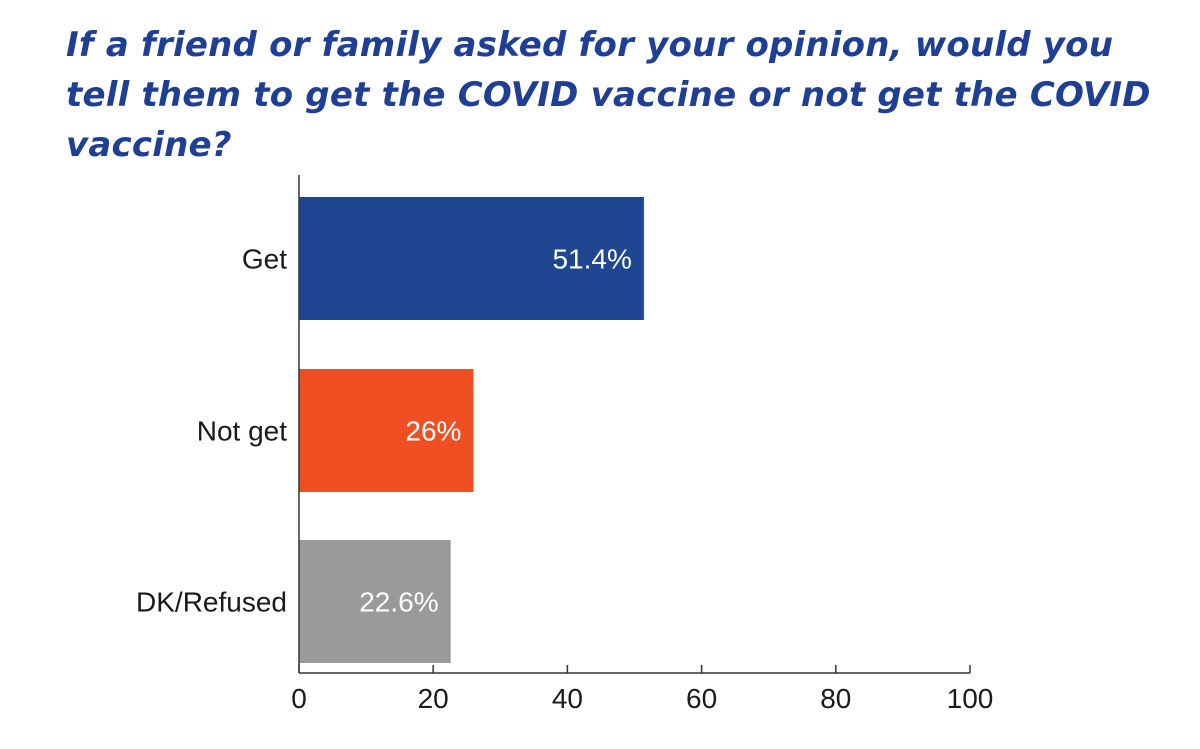  What do you see at coordinates (299, 698) in the screenshot?
I see `x-tick-label-0: 0` at bounding box center [299, 698].